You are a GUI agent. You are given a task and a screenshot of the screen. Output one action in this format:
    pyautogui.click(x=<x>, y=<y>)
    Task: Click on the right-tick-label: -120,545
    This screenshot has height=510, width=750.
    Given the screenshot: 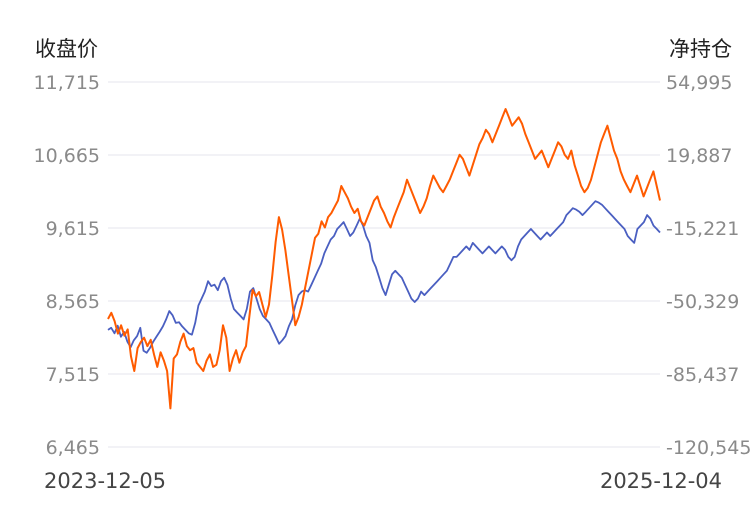 What is the action you would take?
    pyautogui.click(x=708, y=448)
    